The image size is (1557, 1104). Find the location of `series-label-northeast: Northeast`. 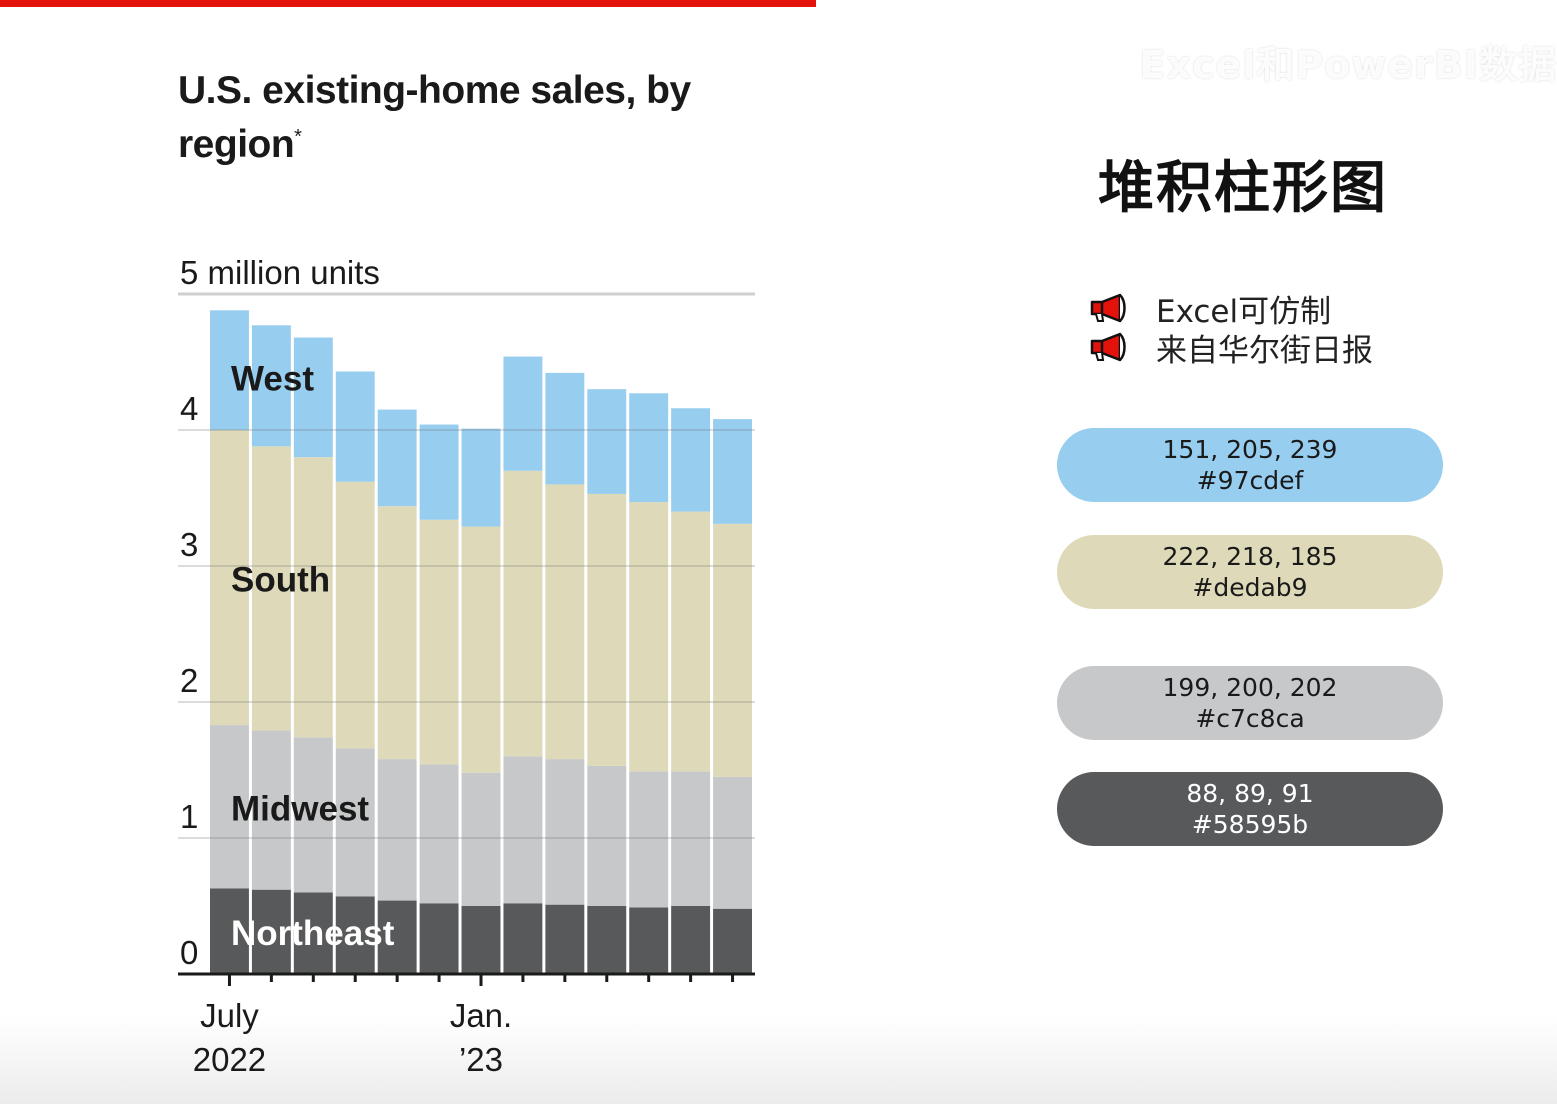

series-label-northeast: Northeast is located at coordinates (313, 933).